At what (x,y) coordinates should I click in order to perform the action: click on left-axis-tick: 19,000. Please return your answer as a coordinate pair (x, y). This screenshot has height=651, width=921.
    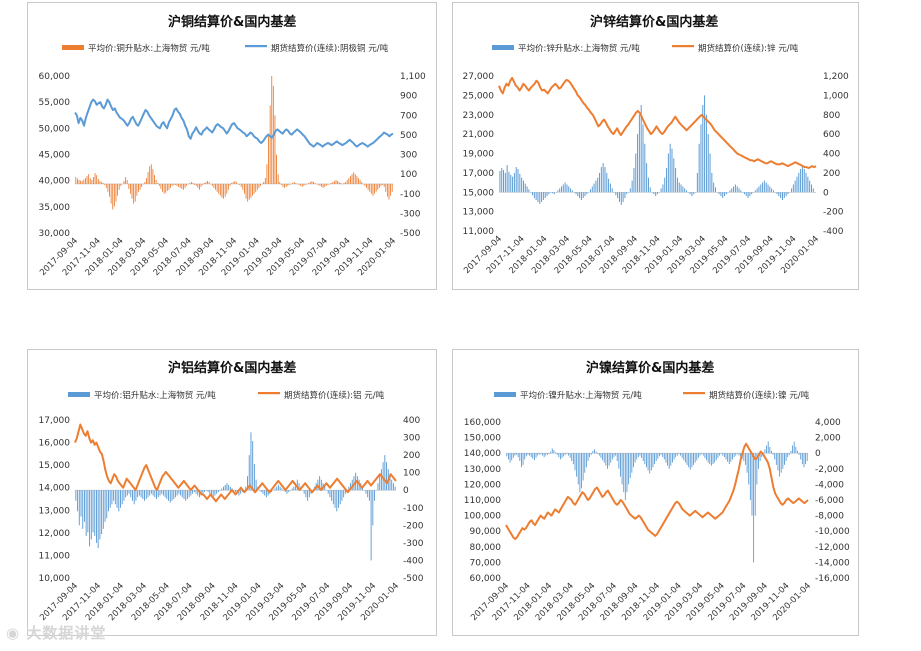
    Looking at the image, I should click on (479, 155).